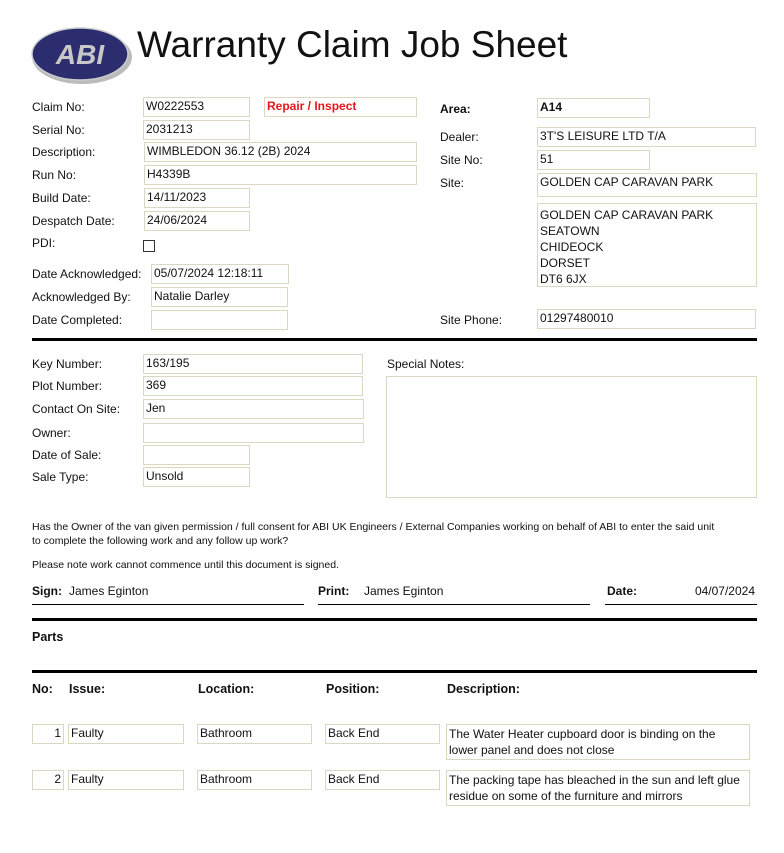 The image size is (784, 853). What do you see at coordinates (647, 185) in the screenshot?
I see `site-field: GOLDEN CAP CARAVAN PARK` at bounding box center [647, 185].